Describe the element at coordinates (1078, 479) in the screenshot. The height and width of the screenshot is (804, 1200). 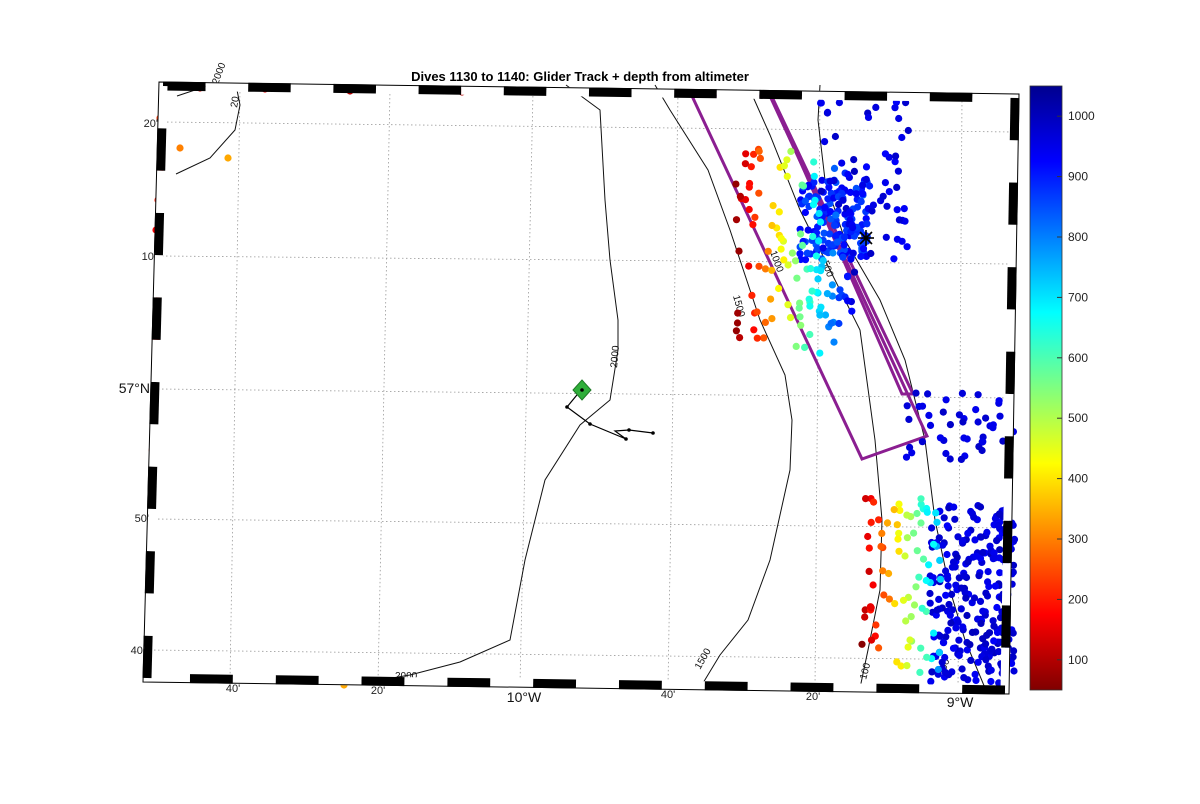
I see `colorbar-tick-label: 400` at that location.